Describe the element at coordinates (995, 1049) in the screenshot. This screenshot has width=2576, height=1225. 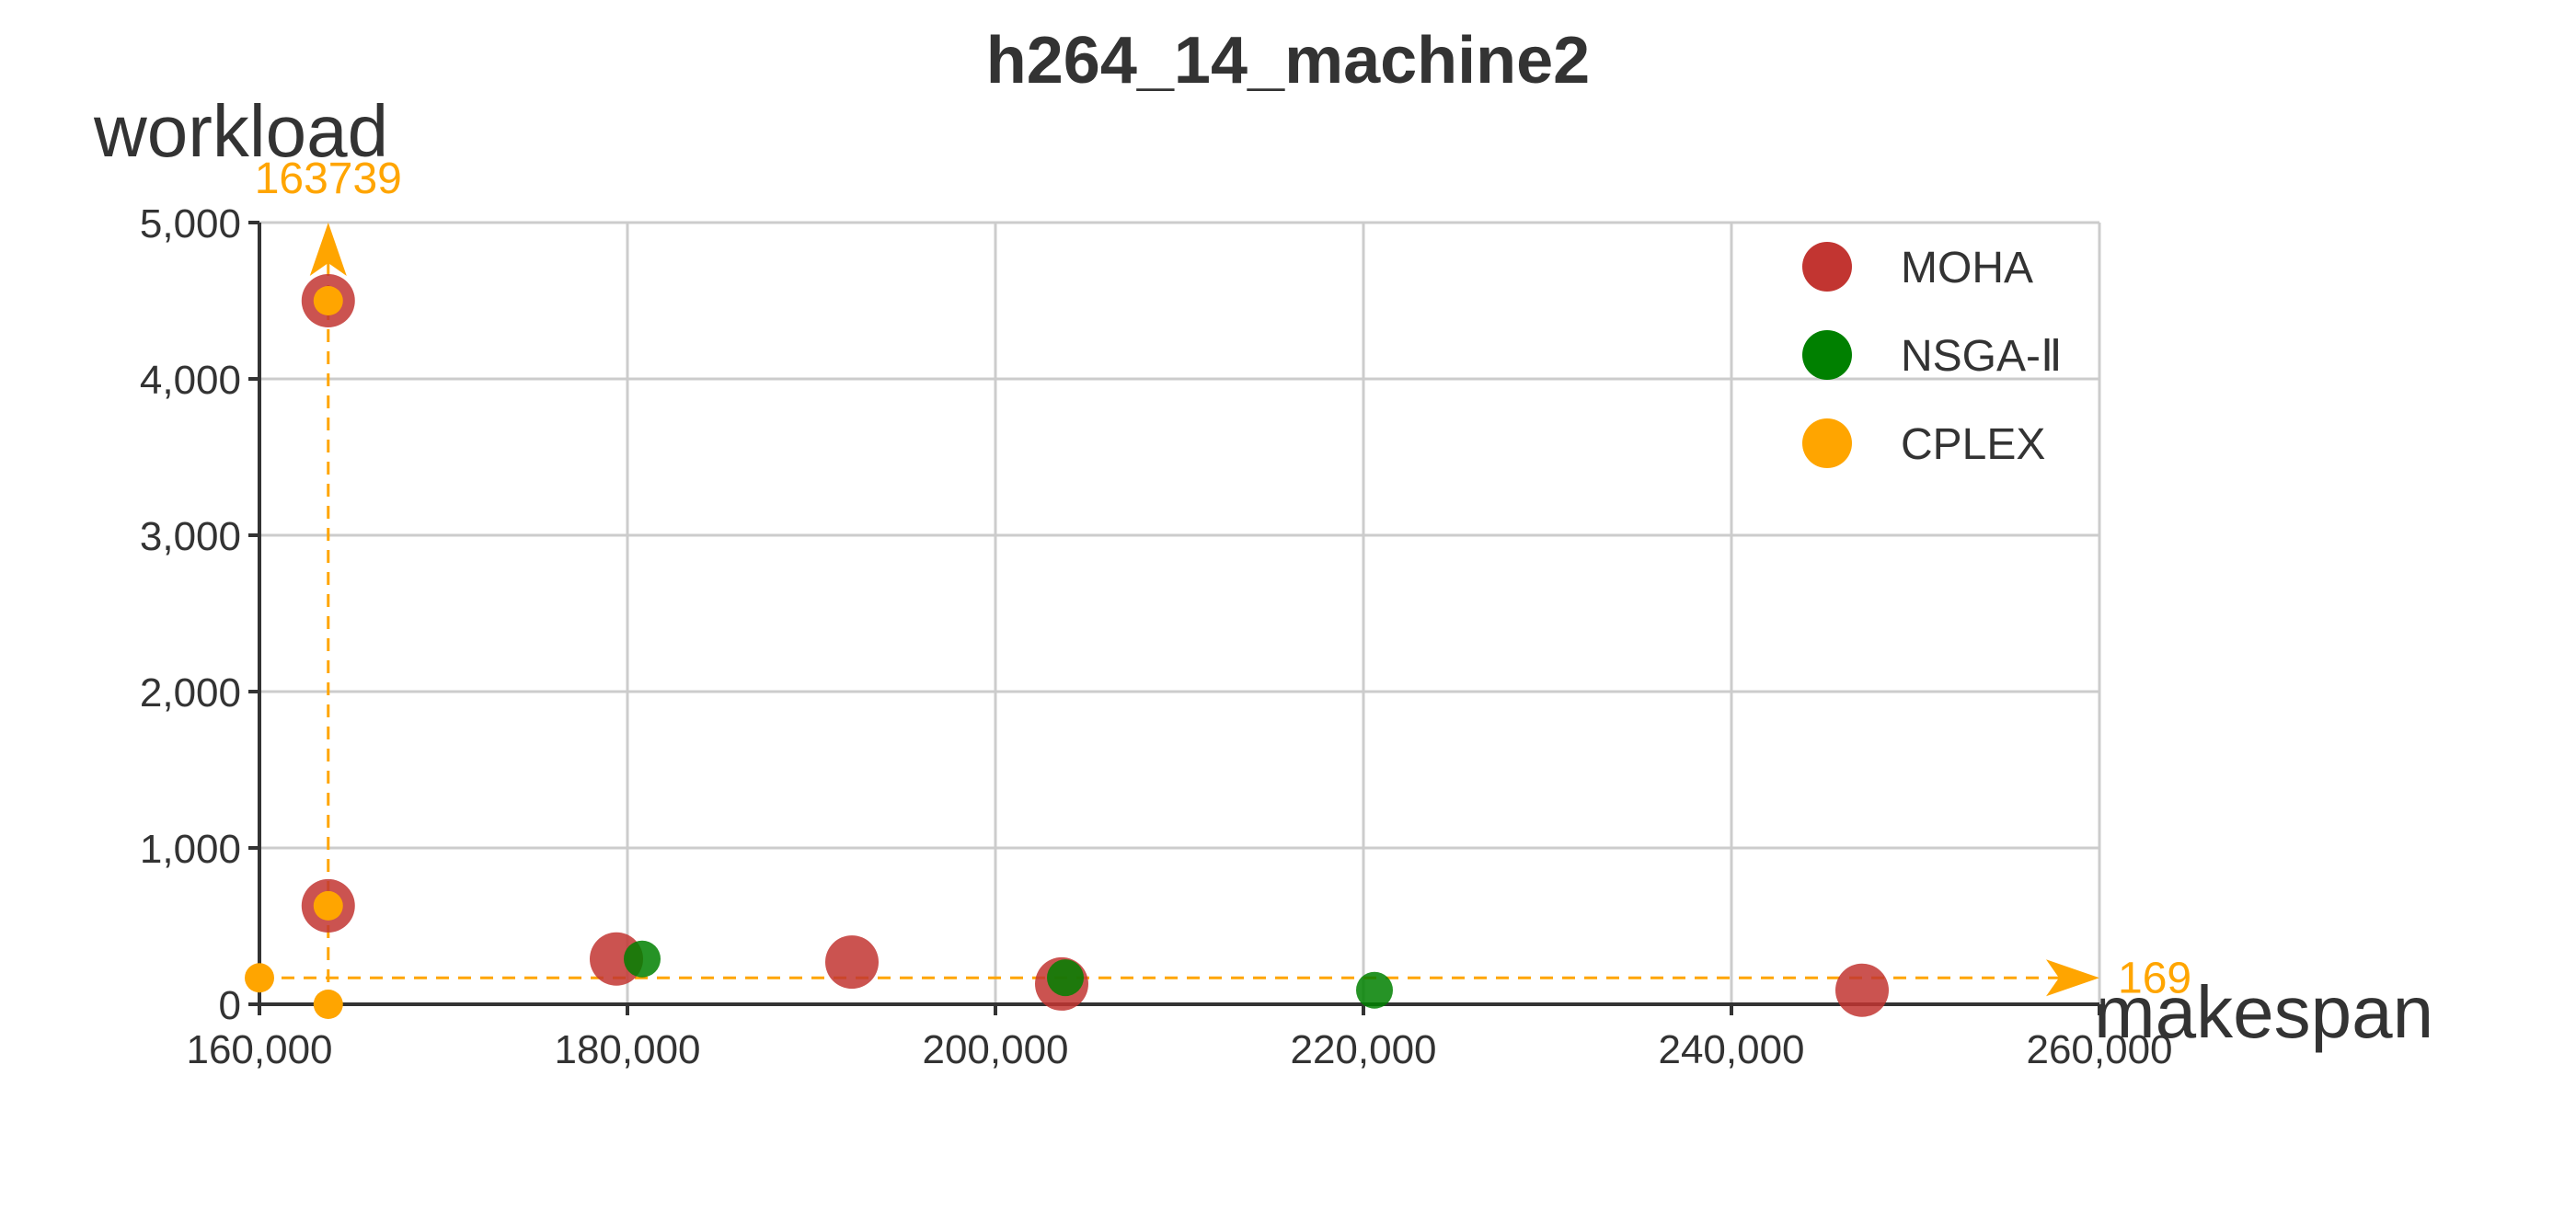
I see `x-tick-label: 200,000` at that location.